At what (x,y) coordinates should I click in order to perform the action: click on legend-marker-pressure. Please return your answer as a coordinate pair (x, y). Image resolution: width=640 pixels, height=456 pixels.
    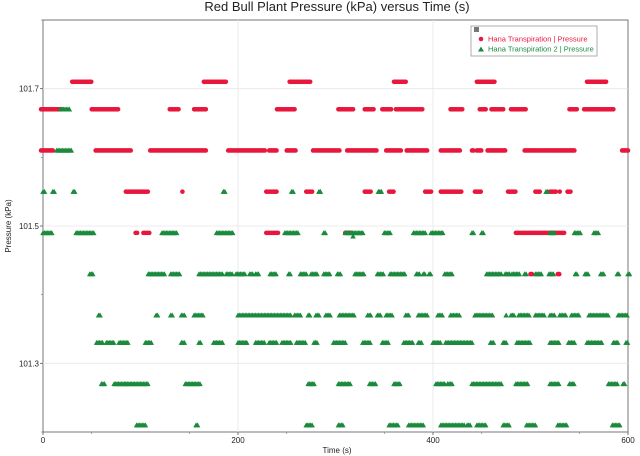
    Looking at the image, I should click on (481, 39).